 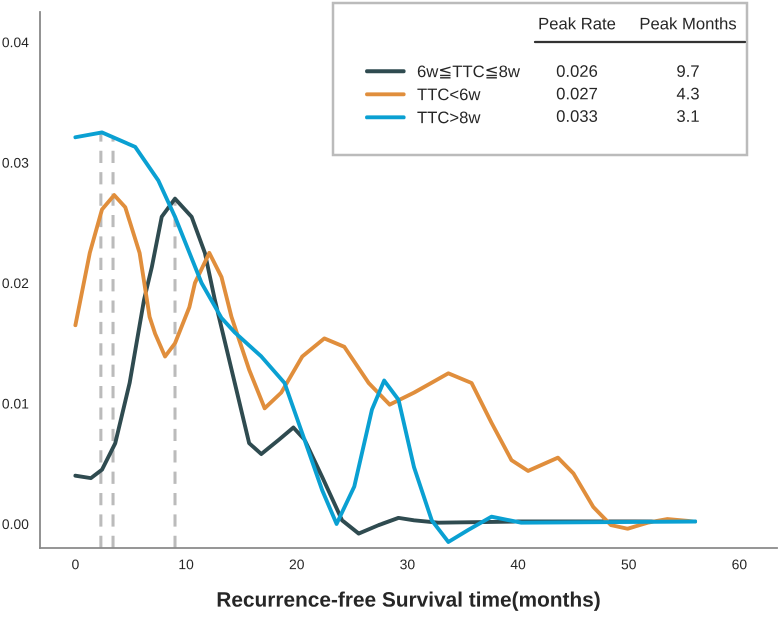 What do you see at coordinates (688, 71) in the screenshot?
I see `annotation: 9.7` at bounding box center [688, 71].